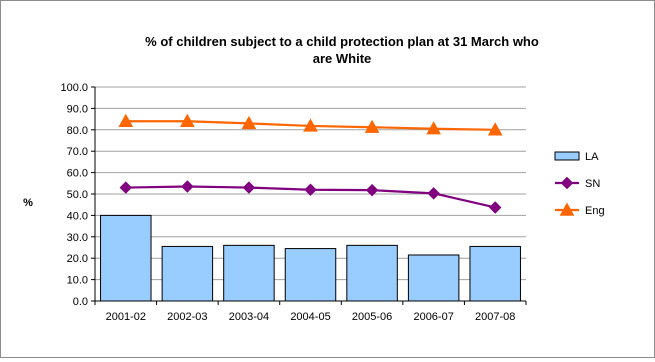 The height and width of the screenshot is (362, 655). Describe the element at coordinates (342, 58) in the screenshot. I see `chart-title-line-2: are White` at that location.